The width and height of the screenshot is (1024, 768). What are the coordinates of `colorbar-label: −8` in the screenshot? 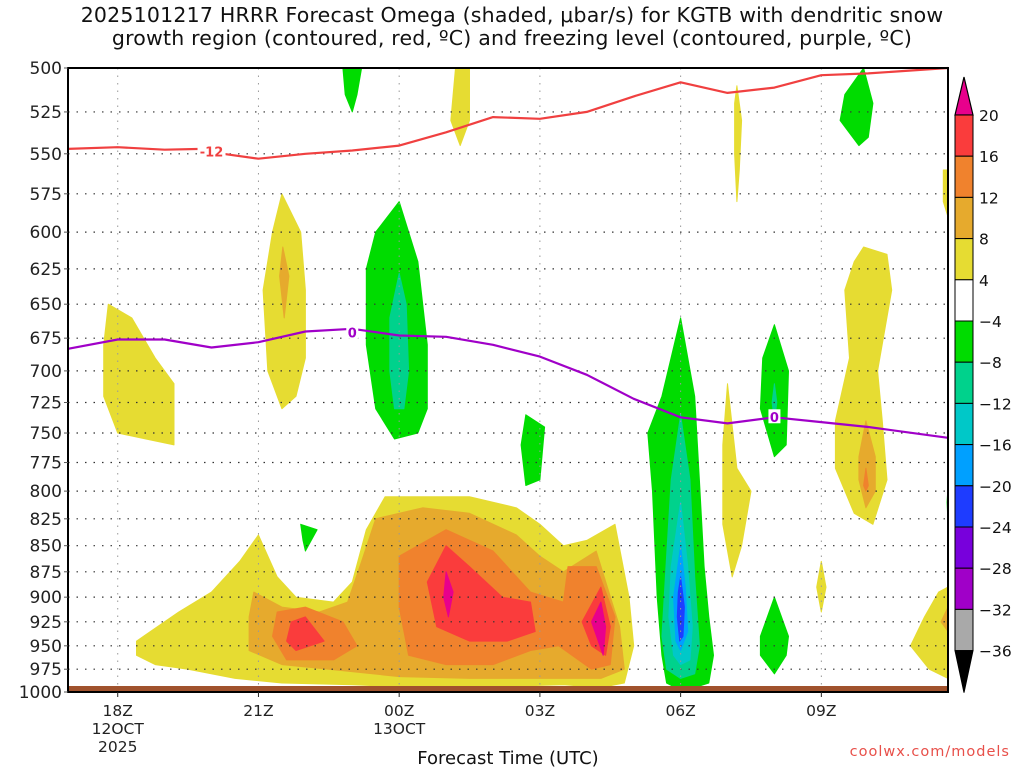 It's located at (990, 363).